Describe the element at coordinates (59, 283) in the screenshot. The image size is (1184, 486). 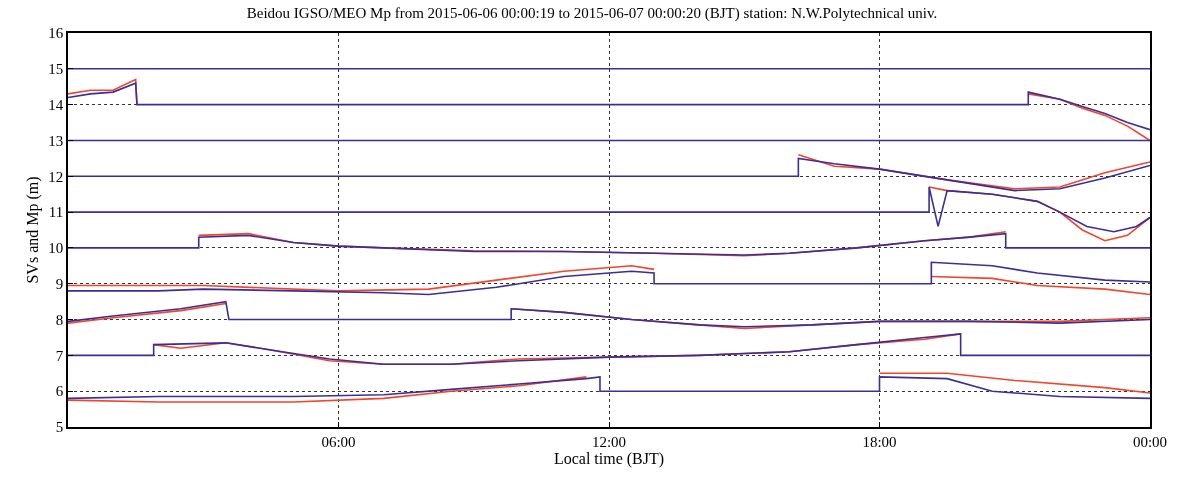
I see `y-tick-label: 9` at that location.